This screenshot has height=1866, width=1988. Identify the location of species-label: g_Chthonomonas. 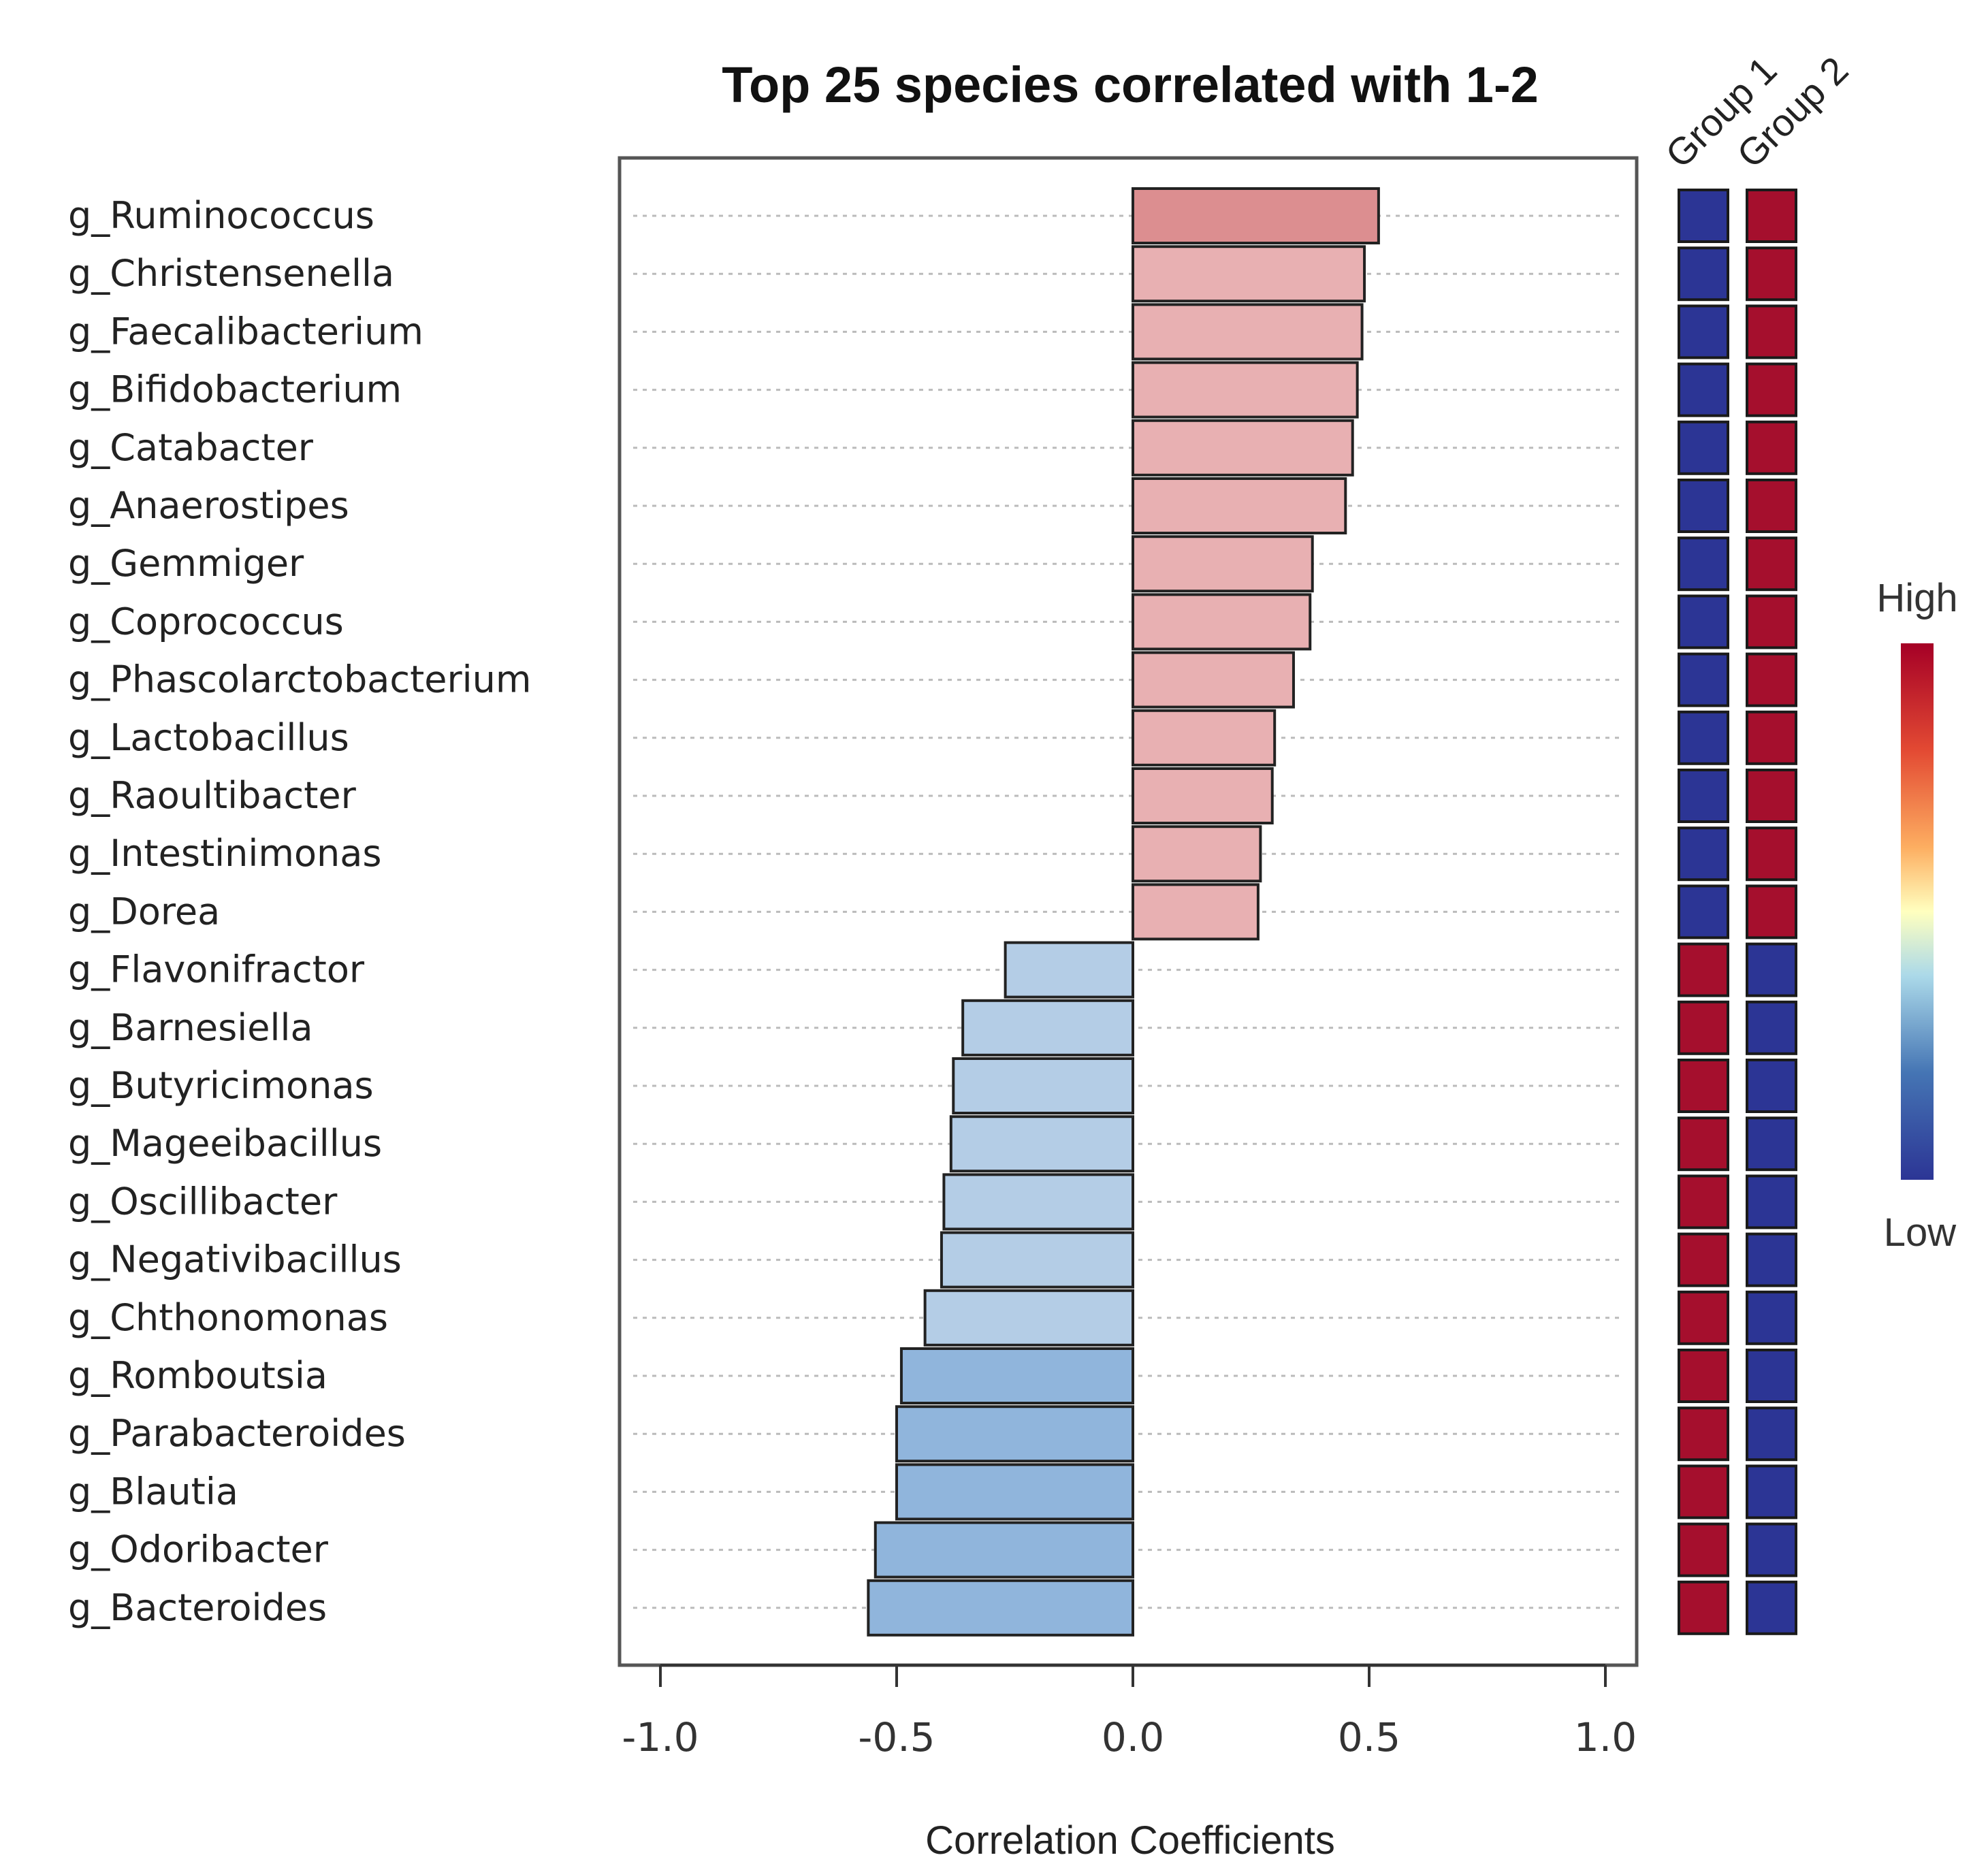
(228, 1317).